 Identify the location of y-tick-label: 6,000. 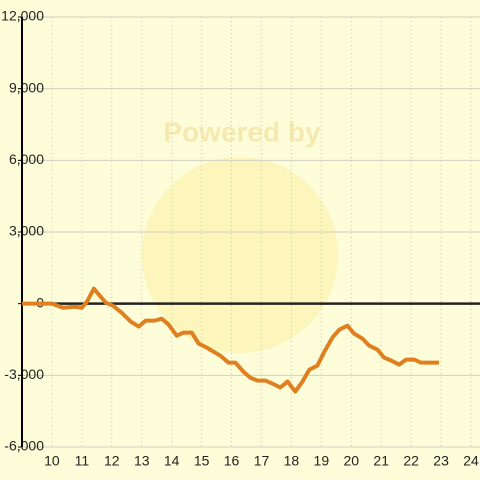
(26, 159).